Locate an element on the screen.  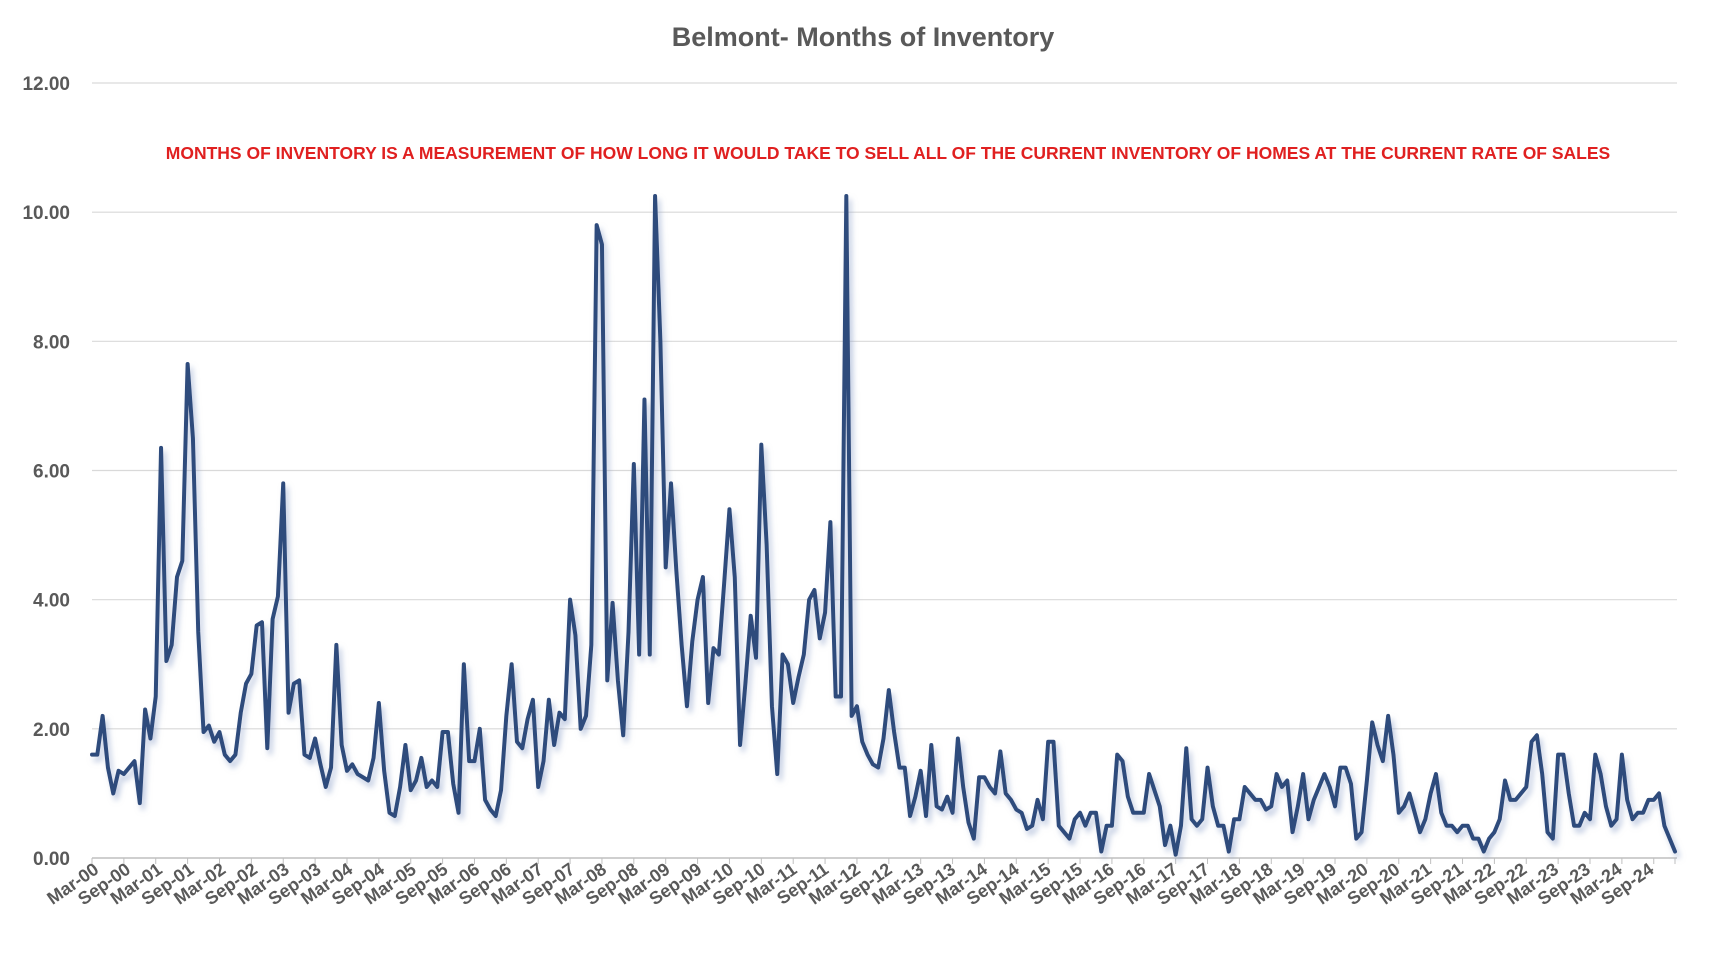
y-tick-label: 4.00 is located at coordinates (51, 601).